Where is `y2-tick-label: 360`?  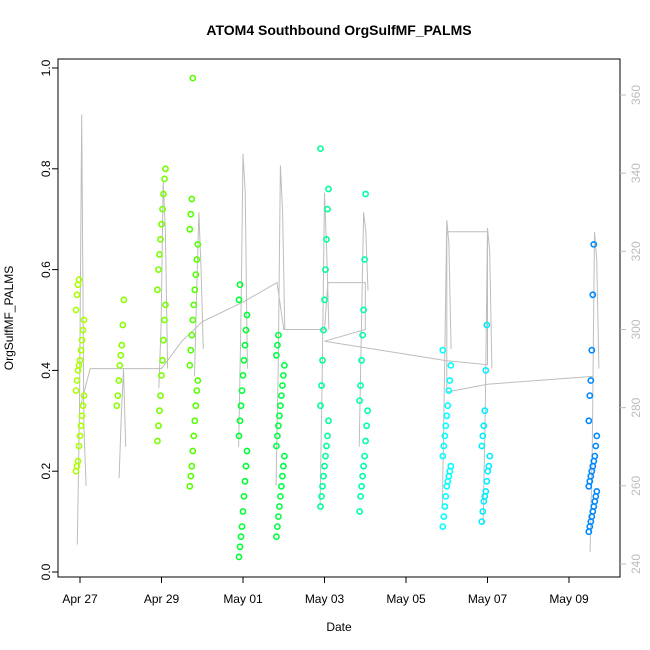
y2-tick-label: 360 is located at coordinates (636, 95).